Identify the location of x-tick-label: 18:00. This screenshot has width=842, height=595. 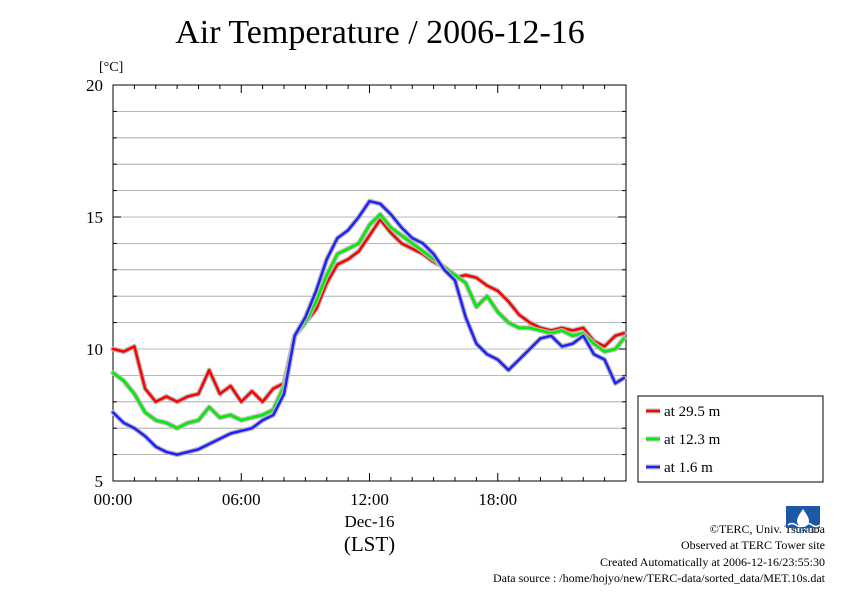
(497, 499).